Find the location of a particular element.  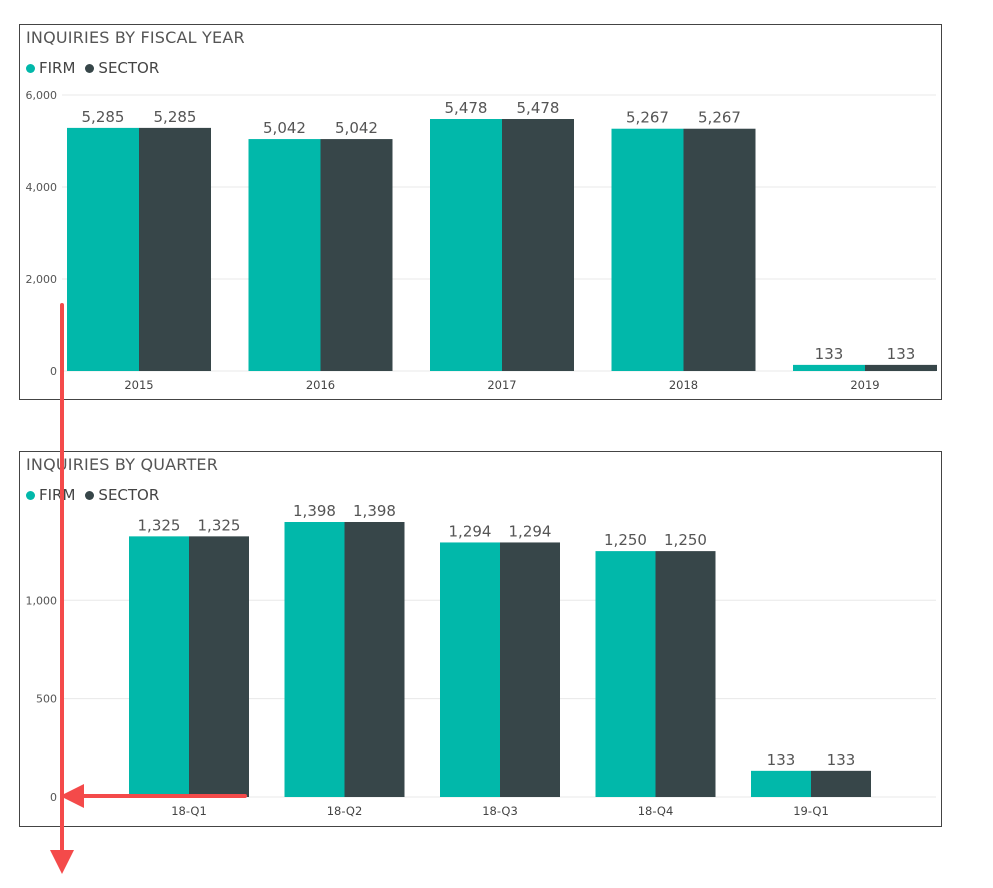

x-tick-label: 18-Q4 is located at coordinates (656, 811).